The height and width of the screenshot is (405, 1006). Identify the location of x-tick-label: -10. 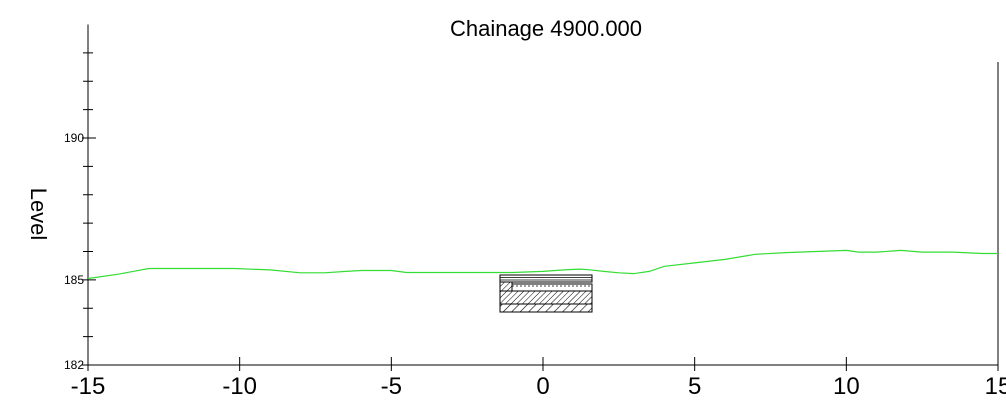
(239, 386).